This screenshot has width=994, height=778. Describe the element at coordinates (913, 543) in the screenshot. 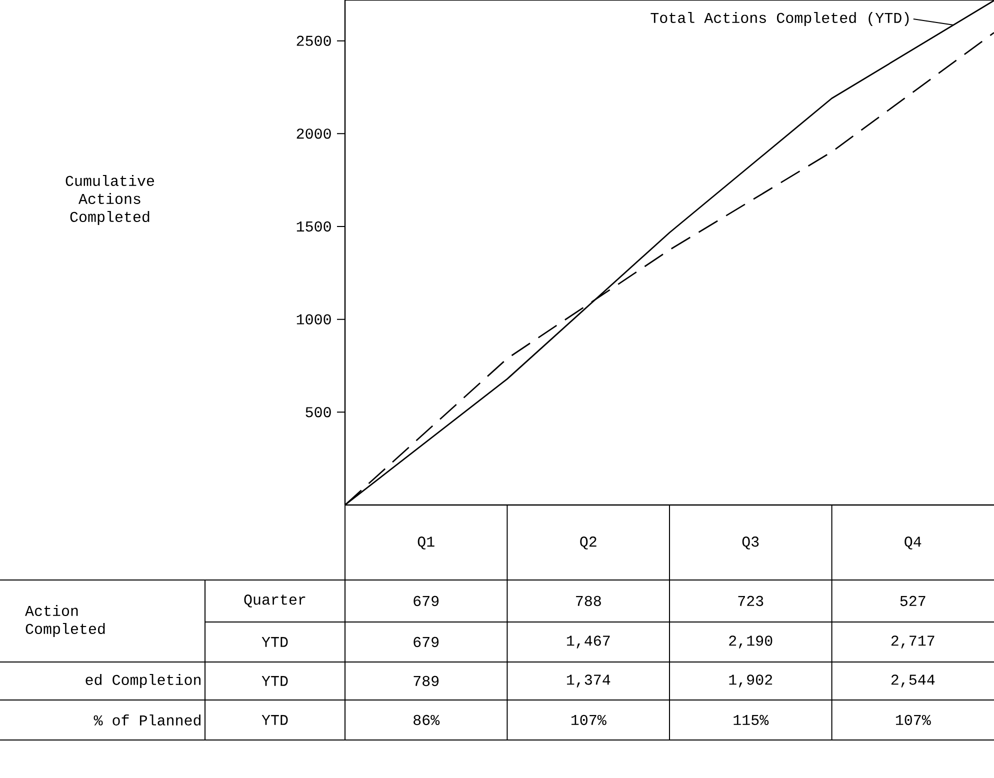

I see `text: Q4` at that location.